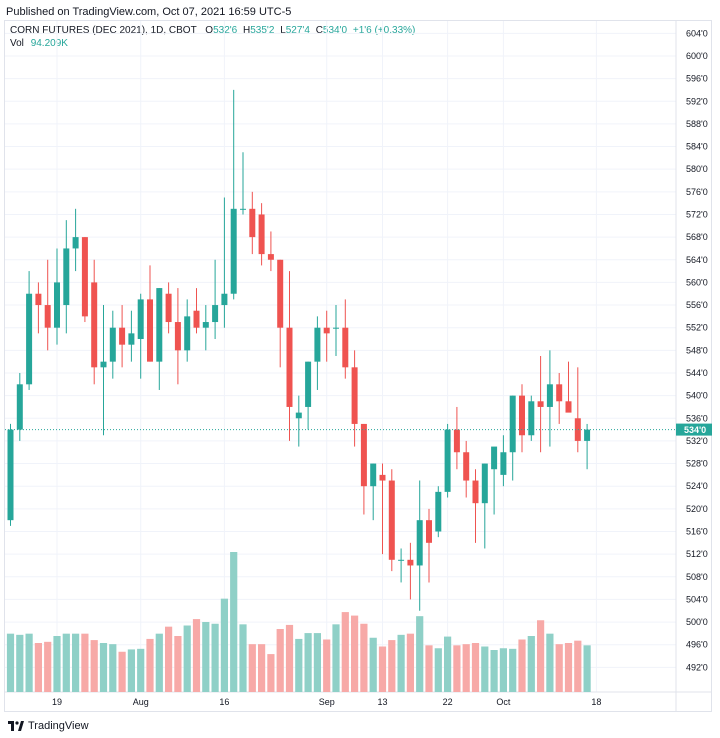  I want to click on legend-vol-value: 94.209K, so click(49, 43).